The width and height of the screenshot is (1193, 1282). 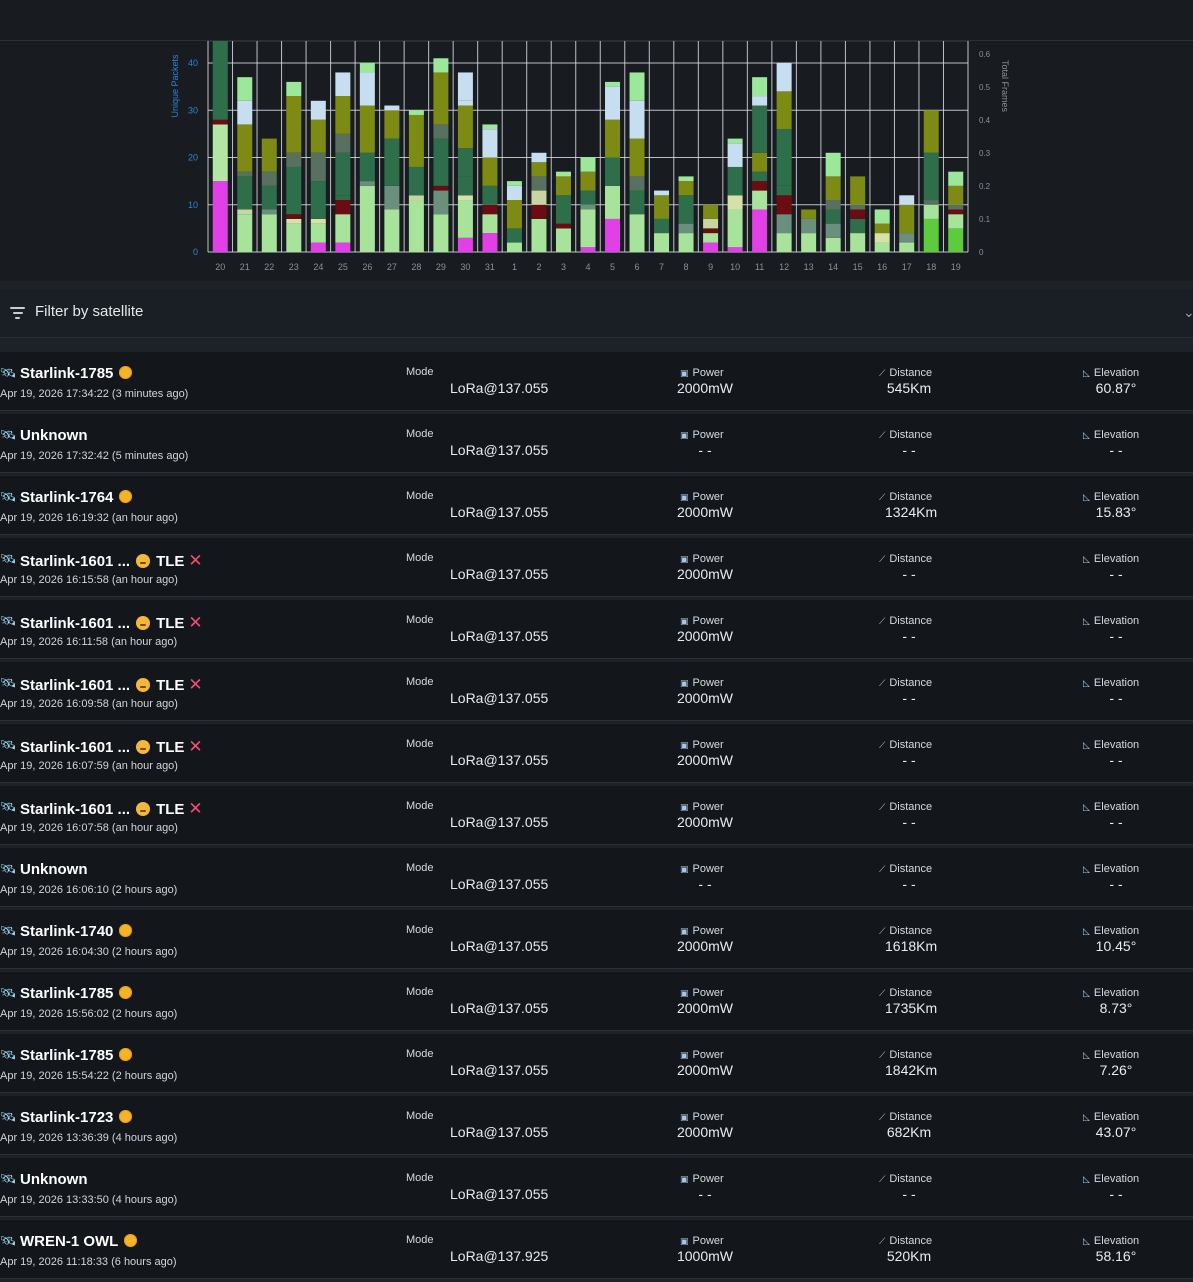 What do you see at coordinates (79, 1241) in the screenshot?
I see `satellite-name: WREN-1 OWL` at bounding box center [79, 1241].